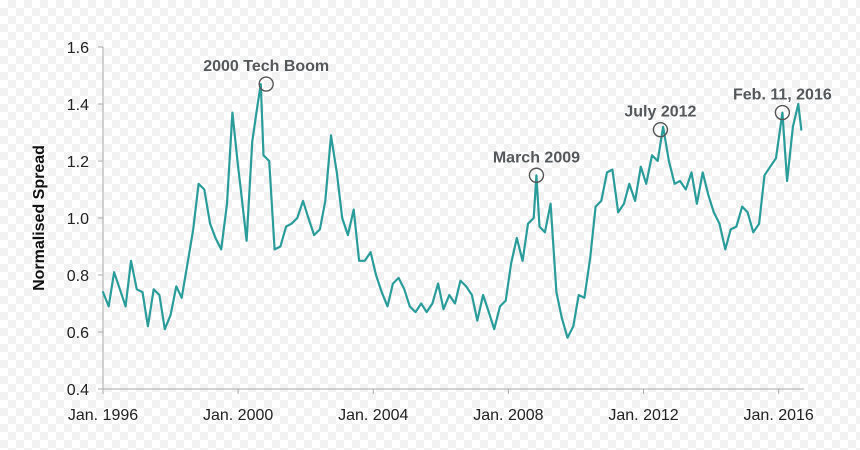 Image resolution: width=860 pixels, height=450 pixels. I want to click on y-axis: 0.4 0.6 0.8 1.0 1.2 1.4 1.6, so click(85, 219).